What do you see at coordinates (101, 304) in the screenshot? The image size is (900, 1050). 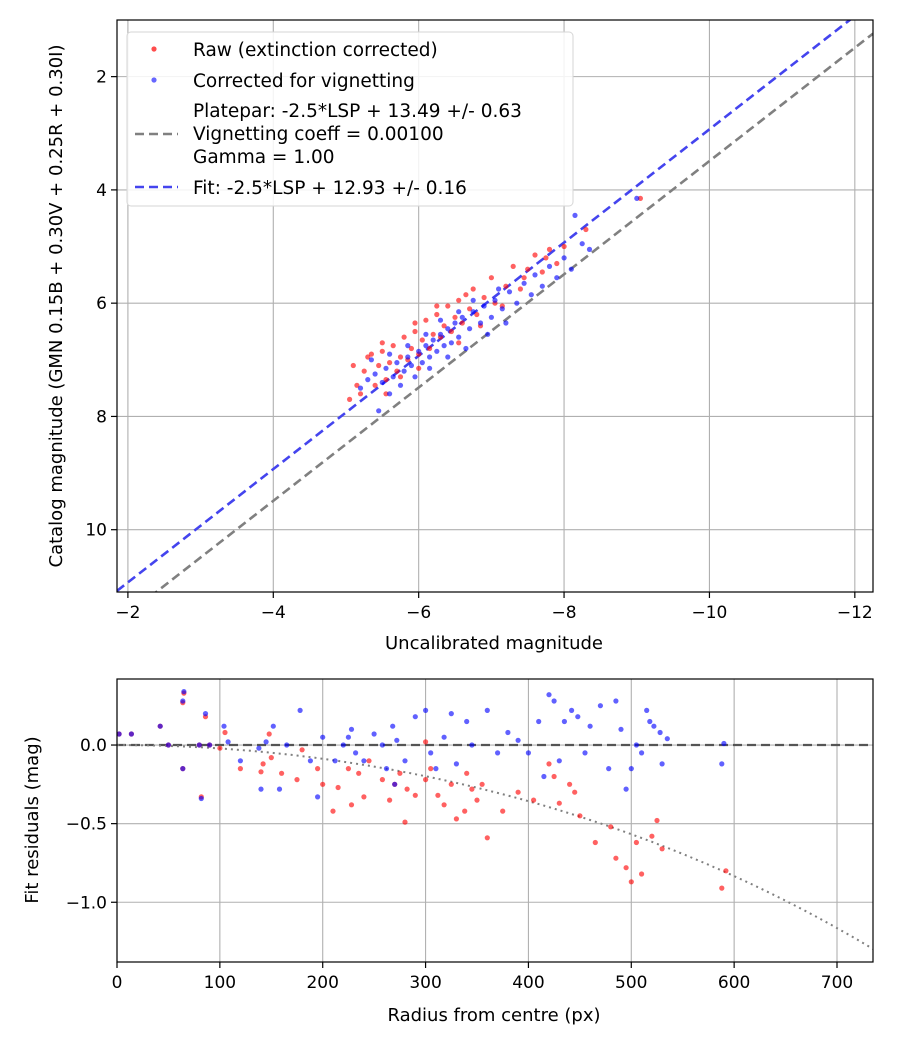 I see `top-y-ticks: 2 4 6 8 10` at bounding box center [101, 304].